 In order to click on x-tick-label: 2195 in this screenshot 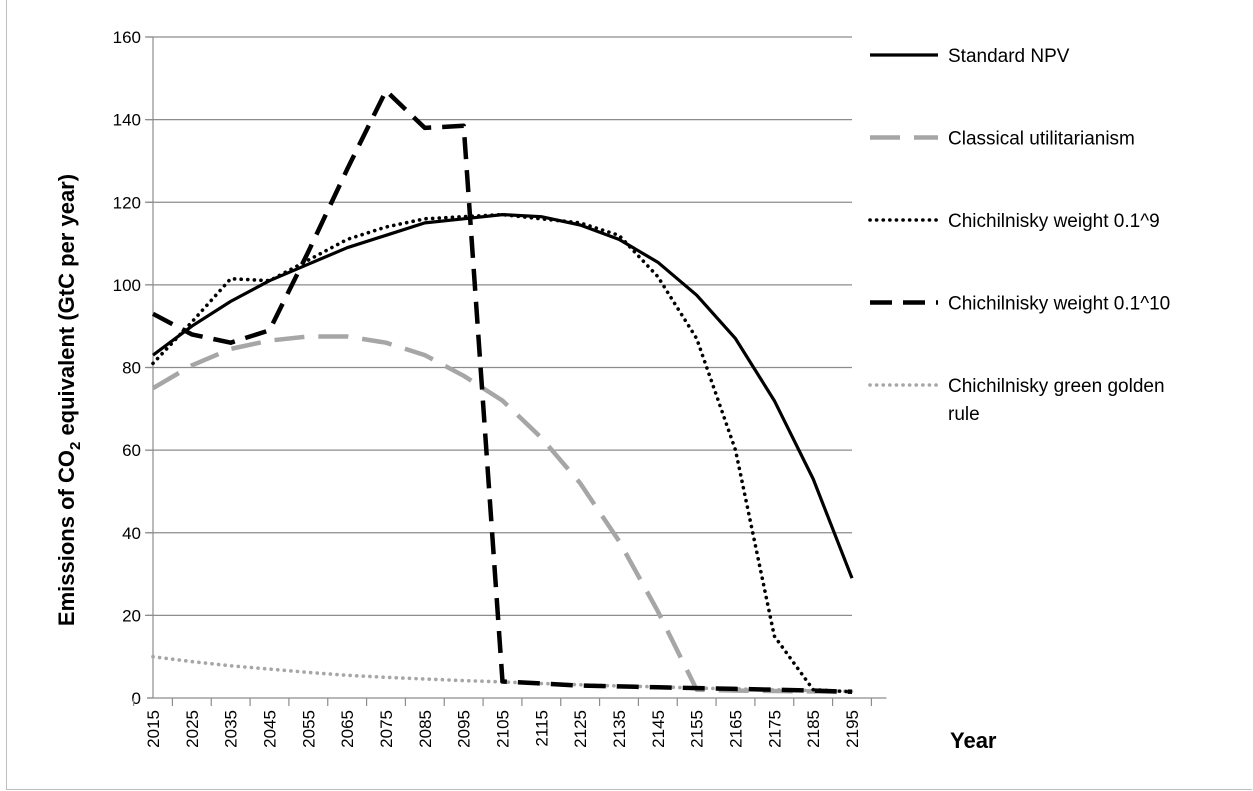, I will do `click(852, 729)`.